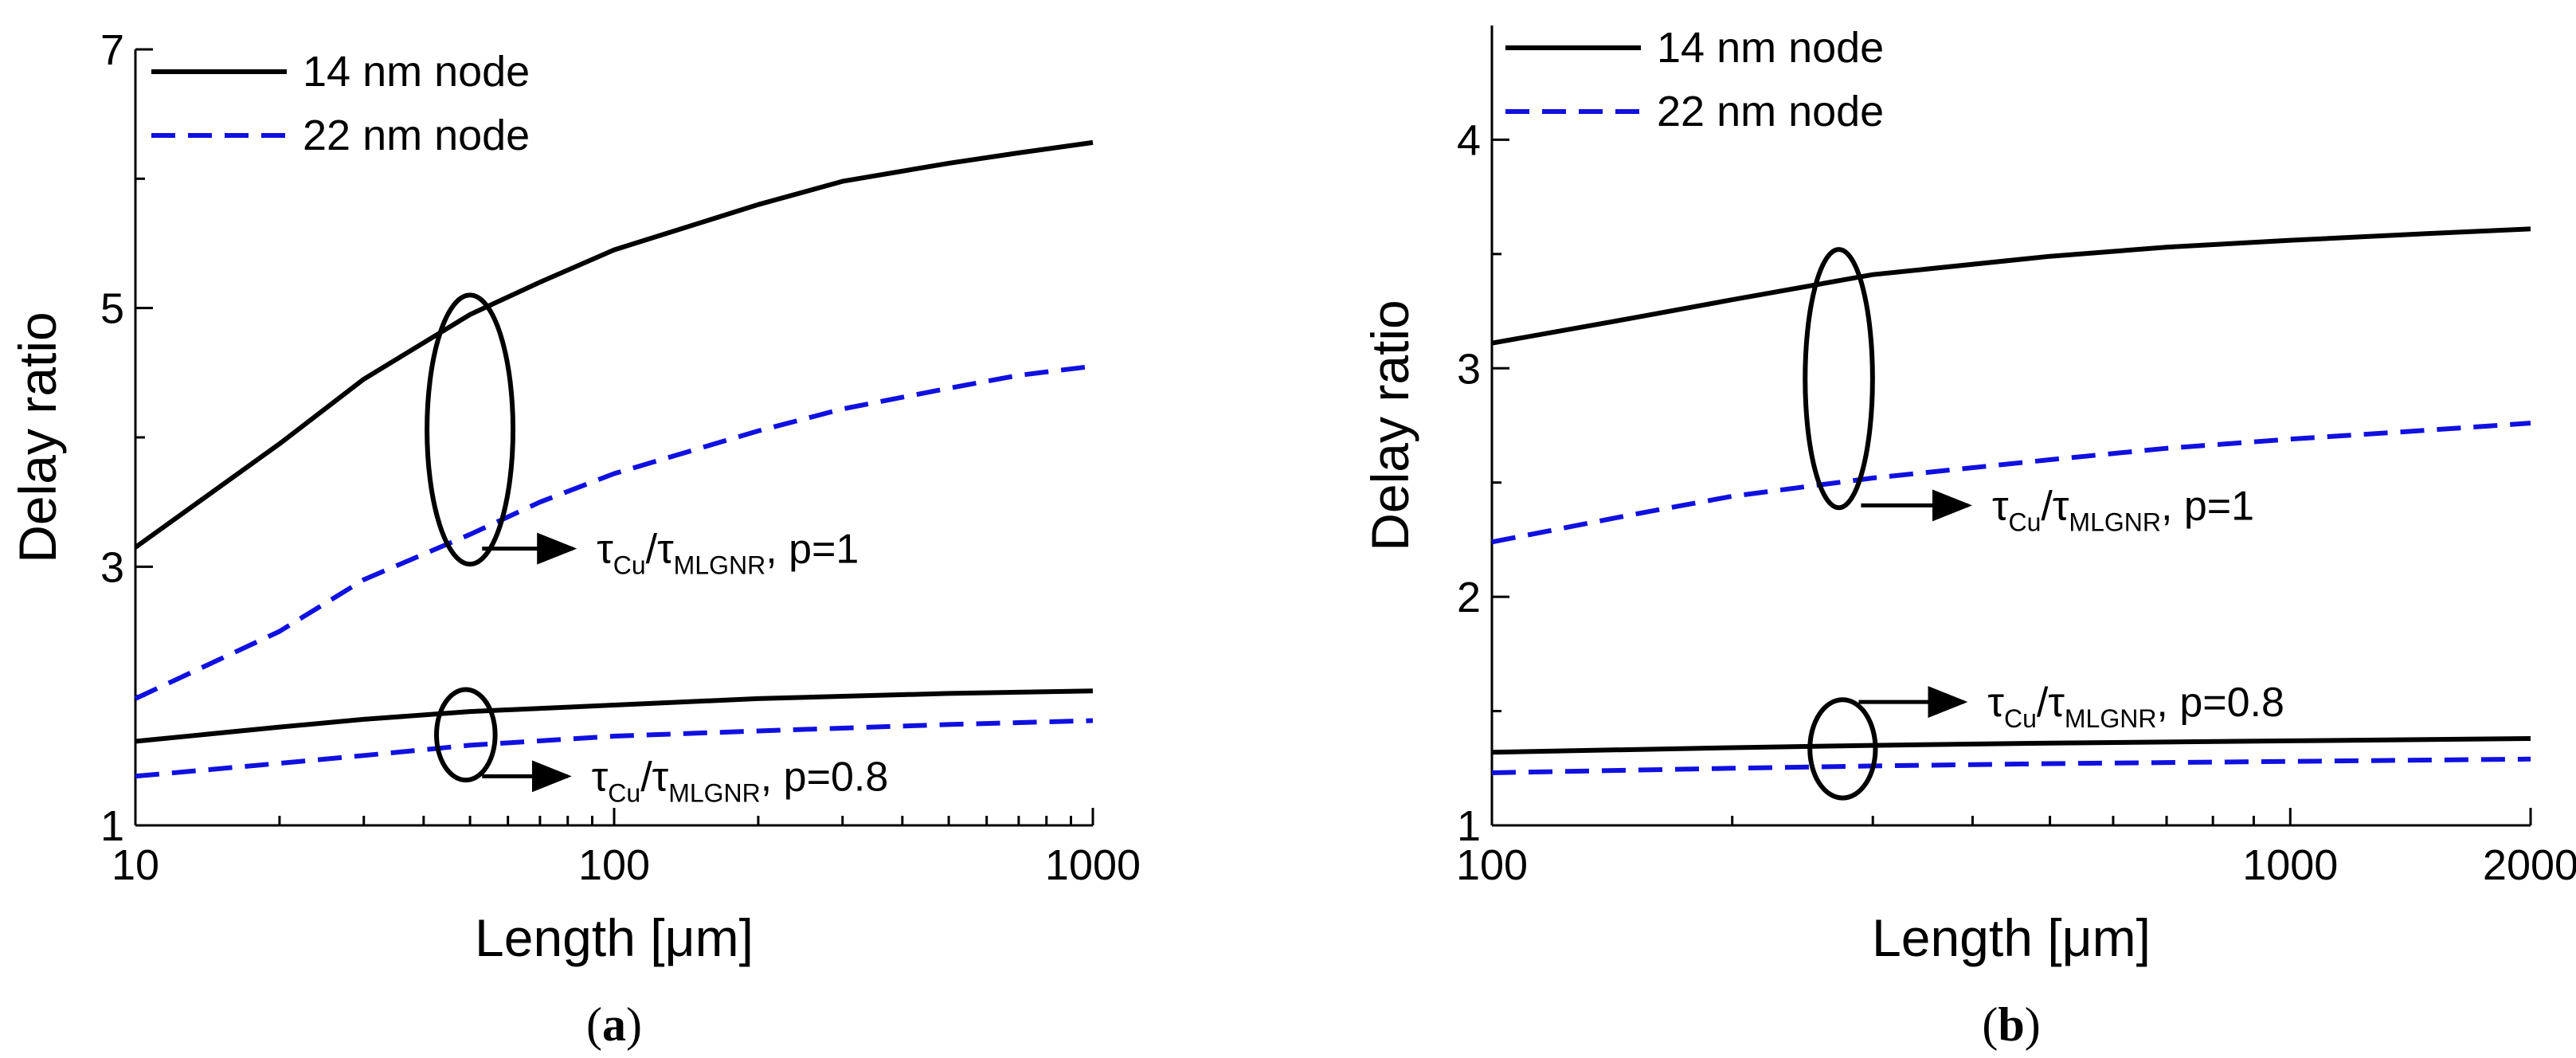 This screenshot has height=1058, width=2576. I want to click on y-tick-label: 5, so click(112, 309).